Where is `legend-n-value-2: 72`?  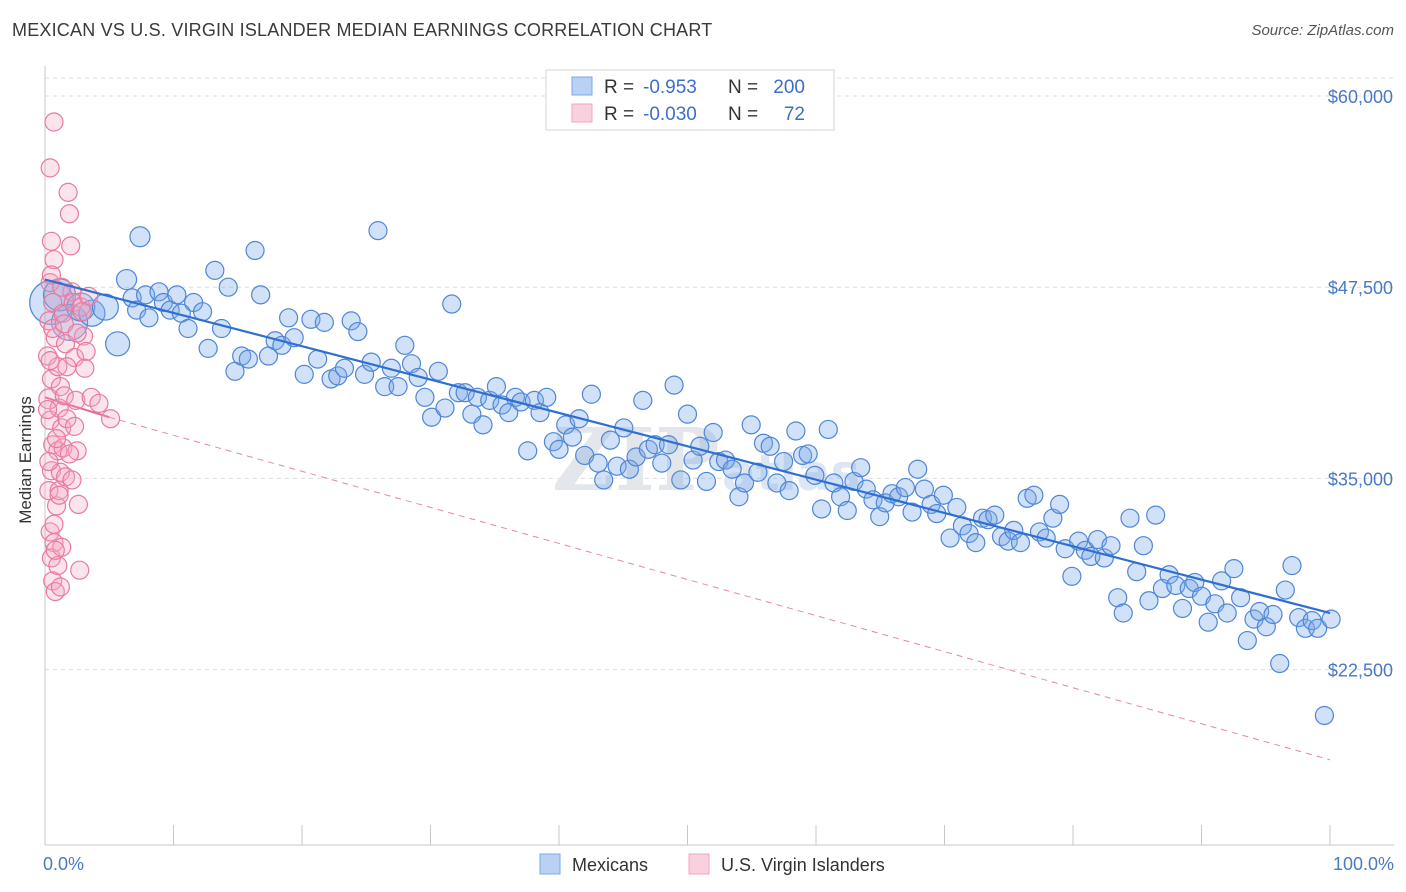
legend-n-value-2: 72 is located at coordinates (794, 114).